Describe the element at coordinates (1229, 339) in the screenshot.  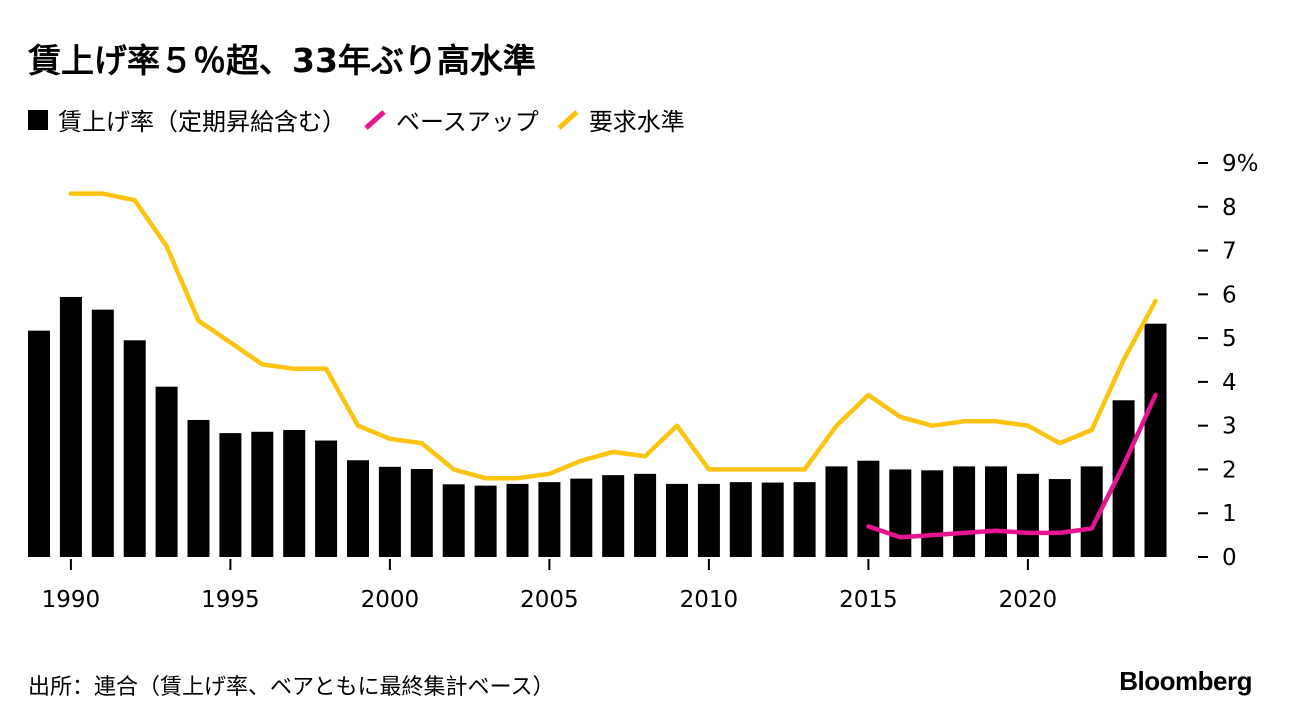
I see `y-tick-label-5: 5` at that location.